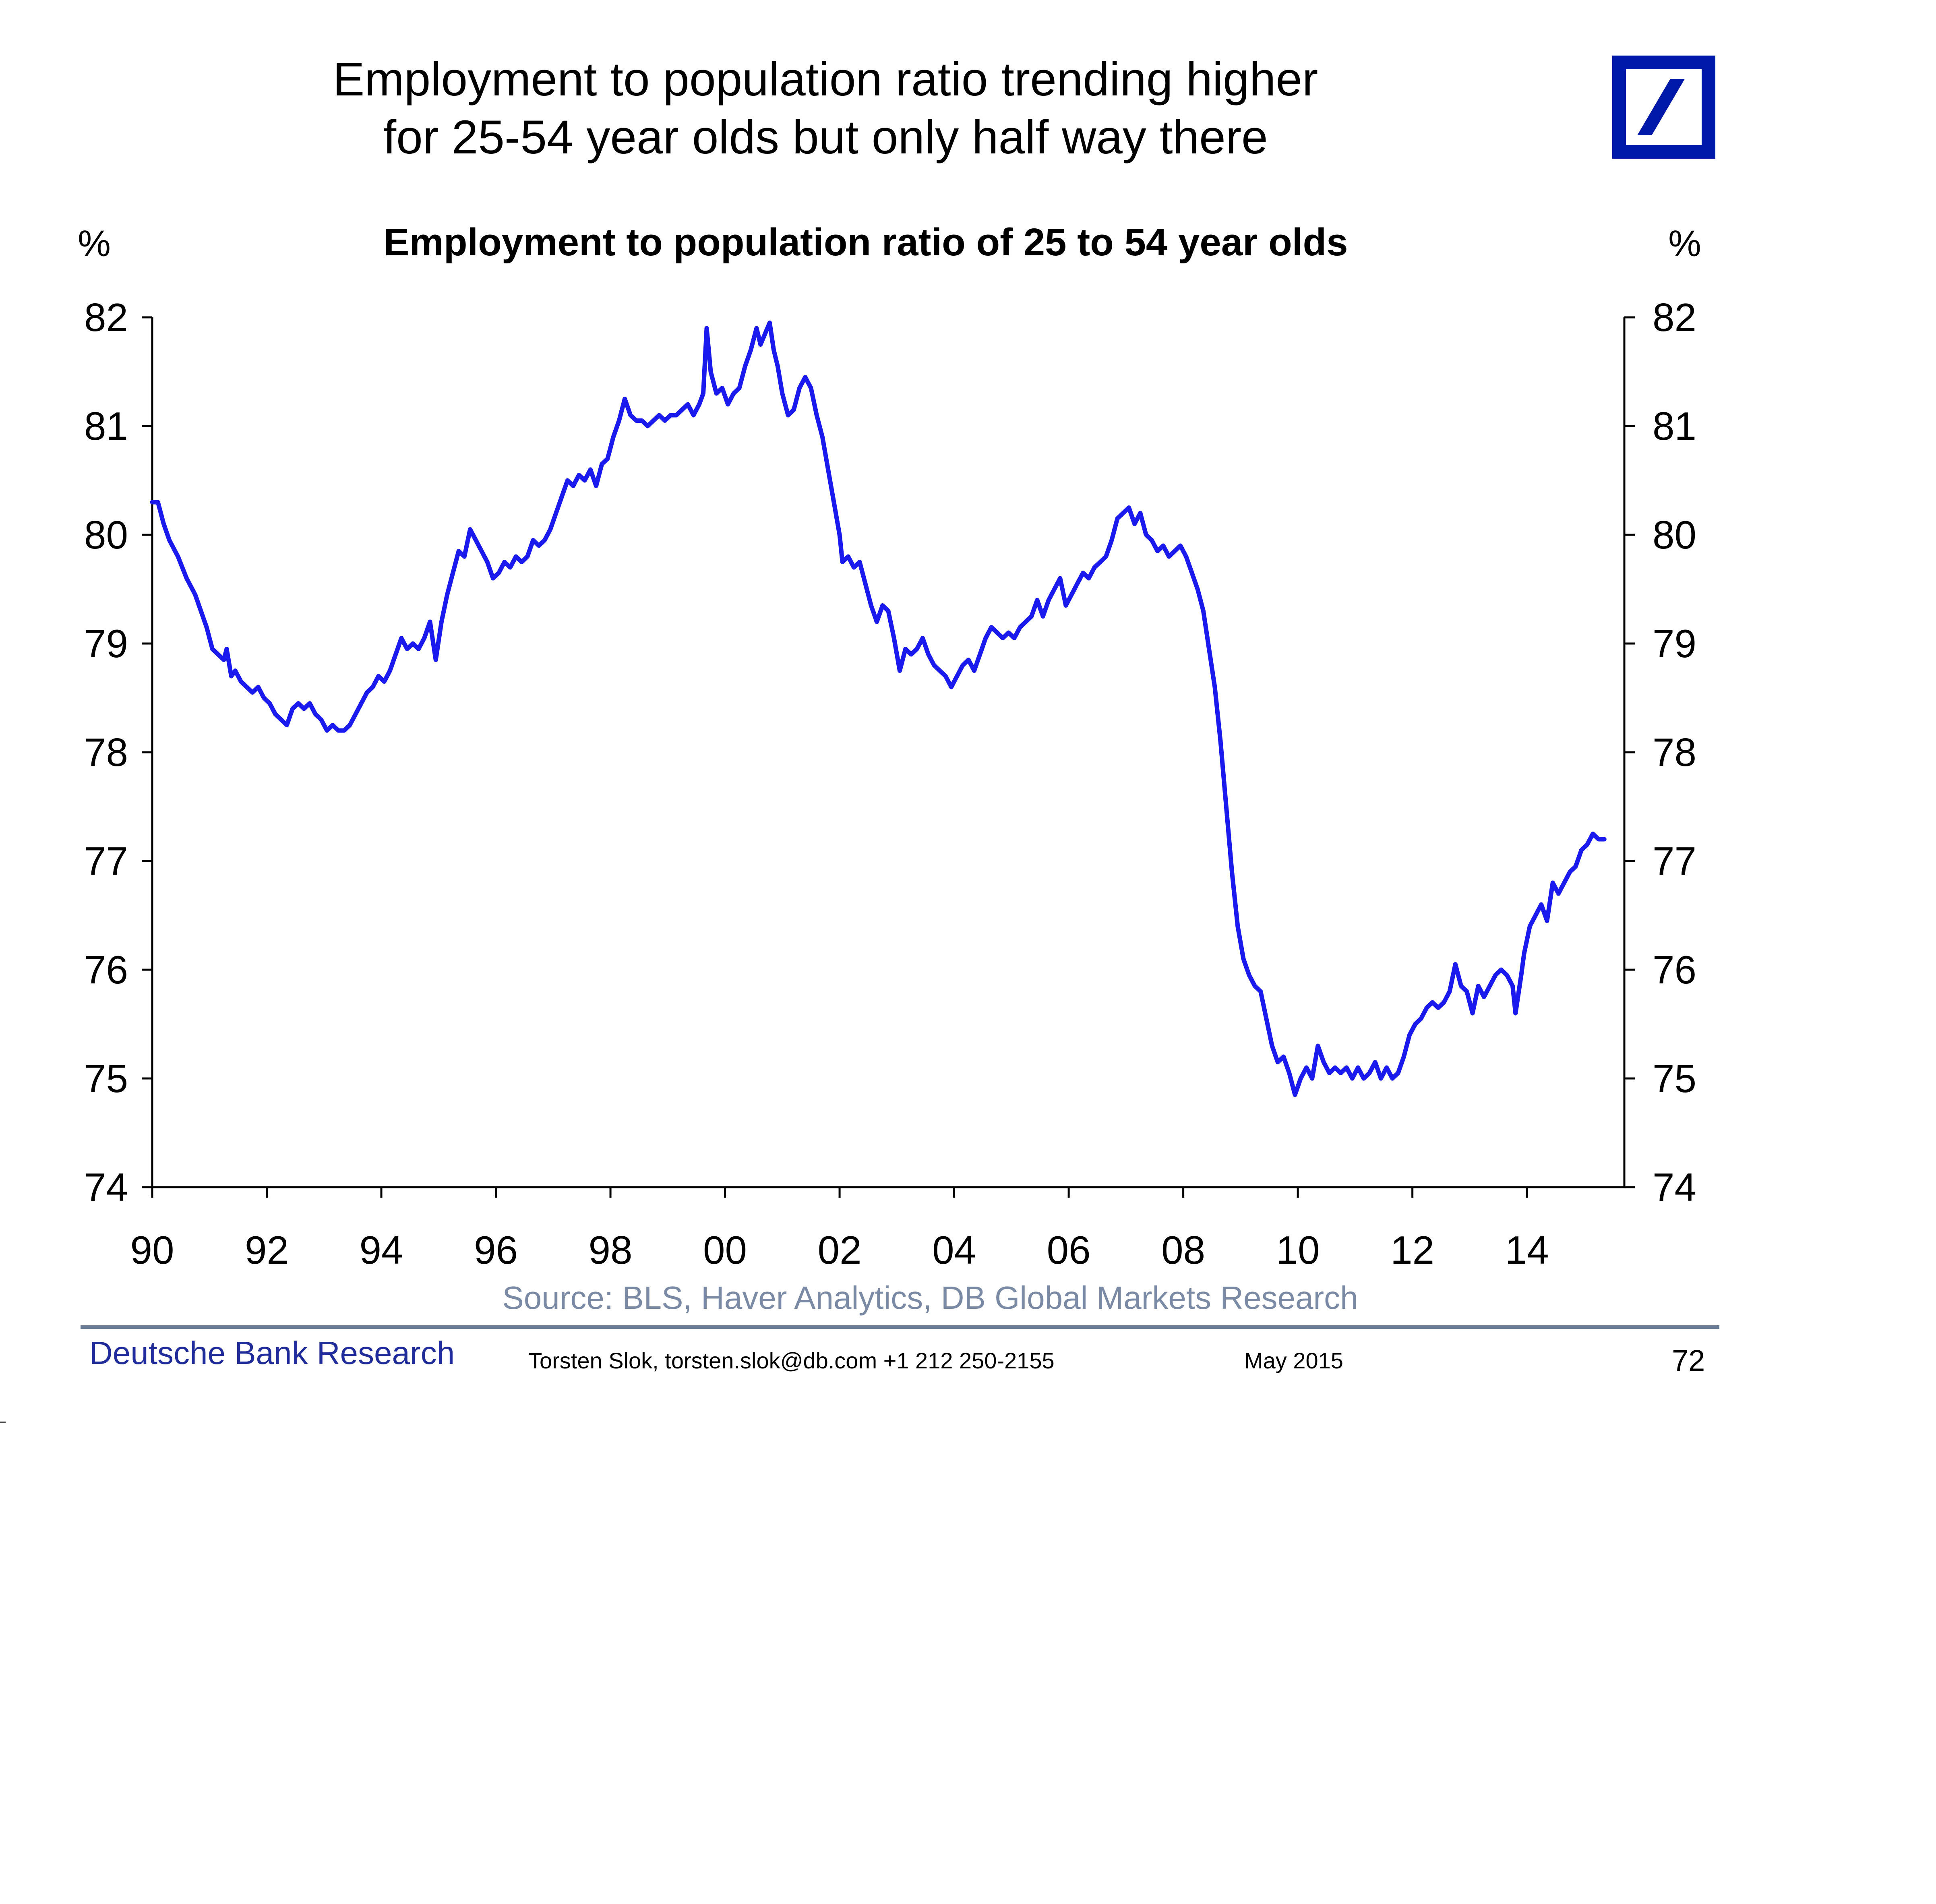 This screenshot has width=1936, height=1904. I want to click on y-tick-label-right: 77, so click(1674, 861).